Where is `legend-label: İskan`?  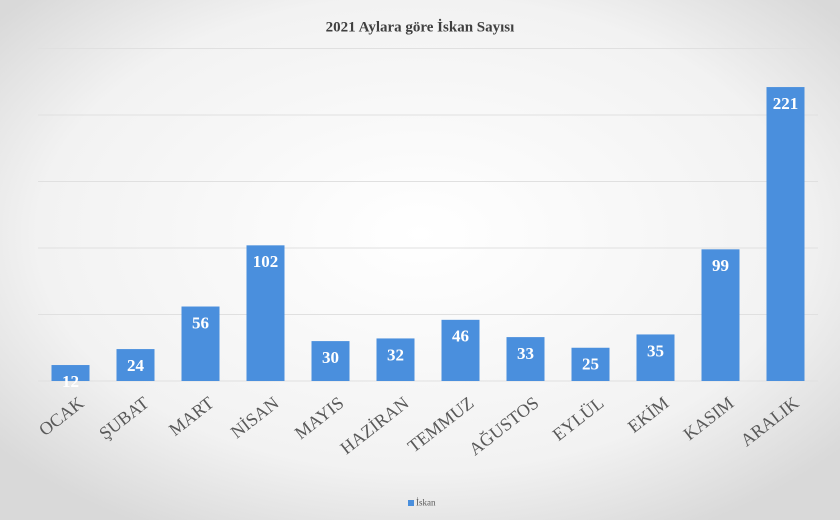 legend-label: İskan is located at coordinates (426, 503).